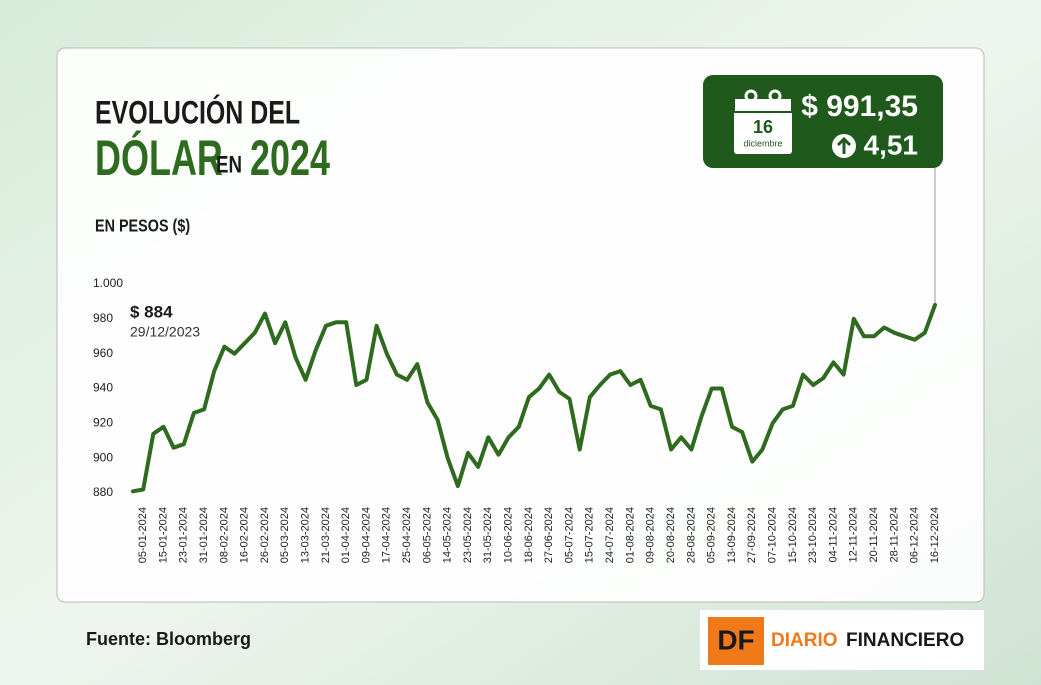  I want to click on x-tick-label: 15-01-2024, so click(163, 535).